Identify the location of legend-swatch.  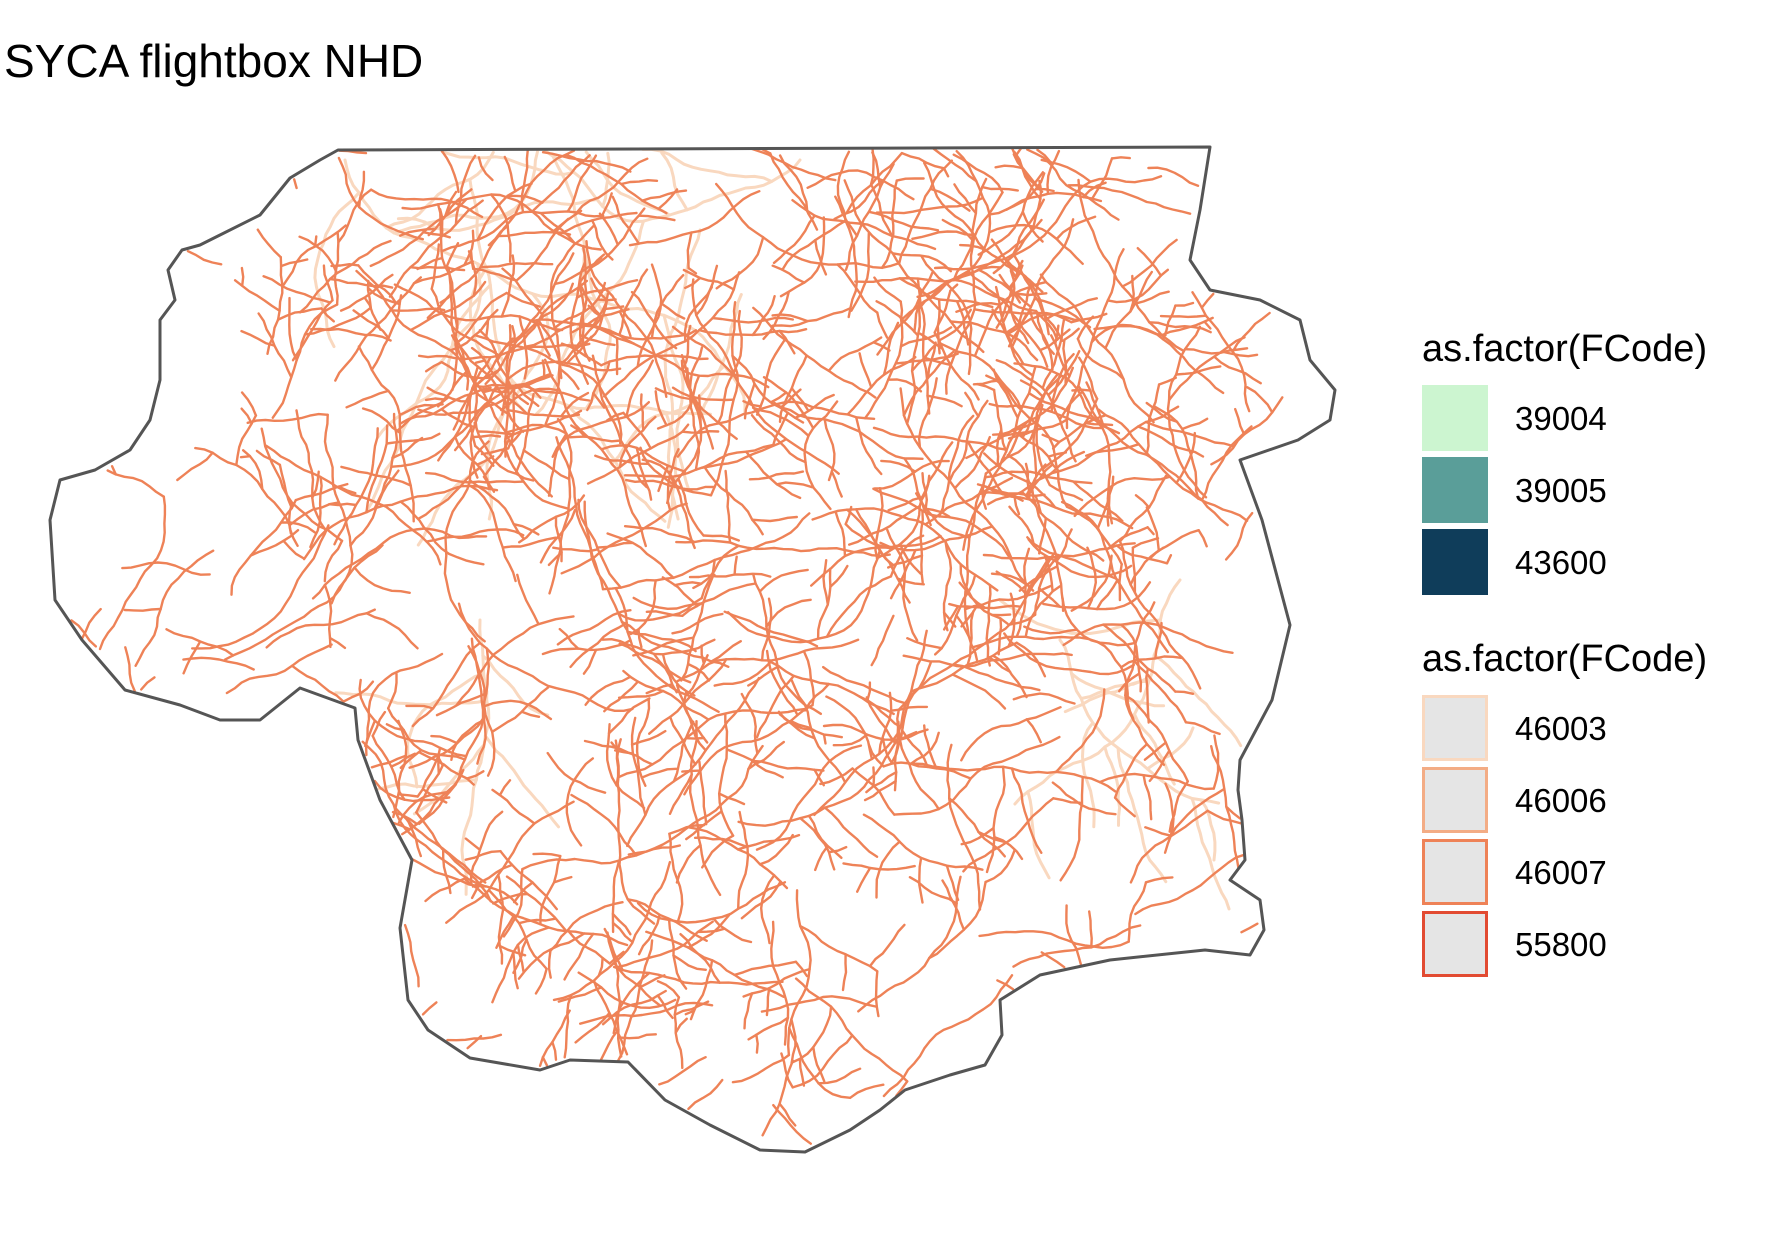
(1455, 562).